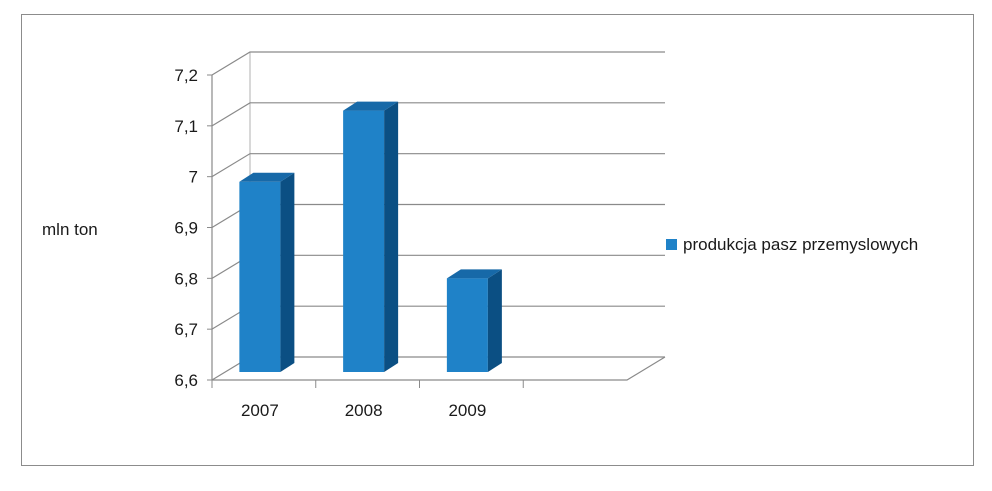 The height and width of the screenshot is (491, 992). I want to click on x-tick-label: 2007, so click(260, 410).